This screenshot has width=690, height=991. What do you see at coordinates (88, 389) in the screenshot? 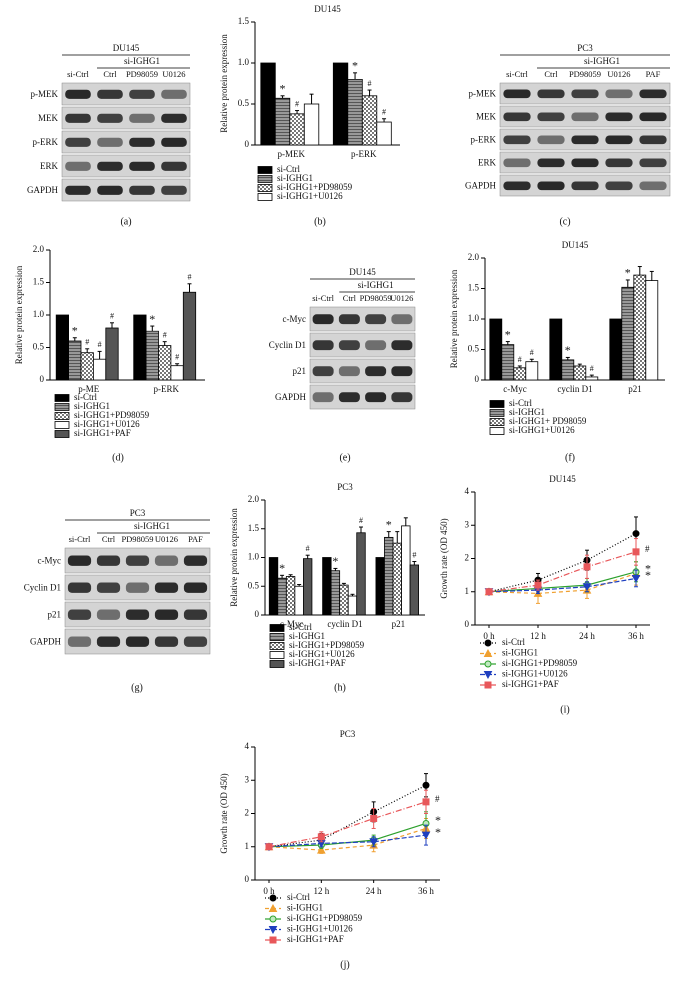
I see `x-tick-label: p-ME` at bounding box center [88, 389].